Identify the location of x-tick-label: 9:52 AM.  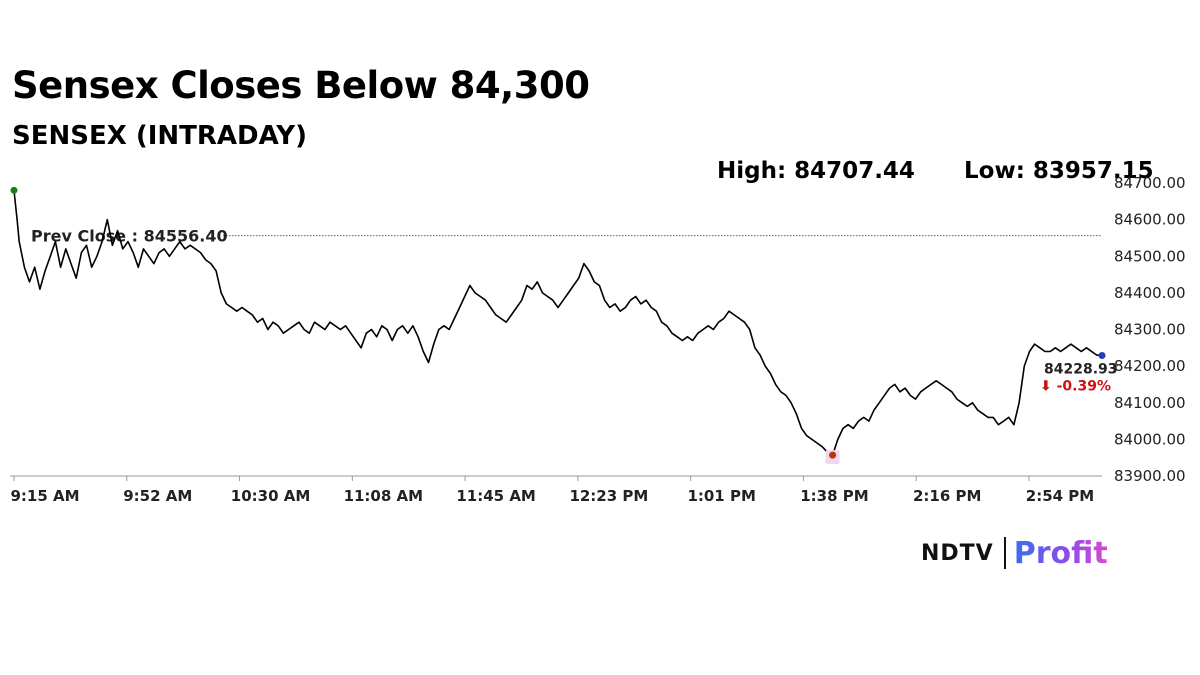
(157, 496).